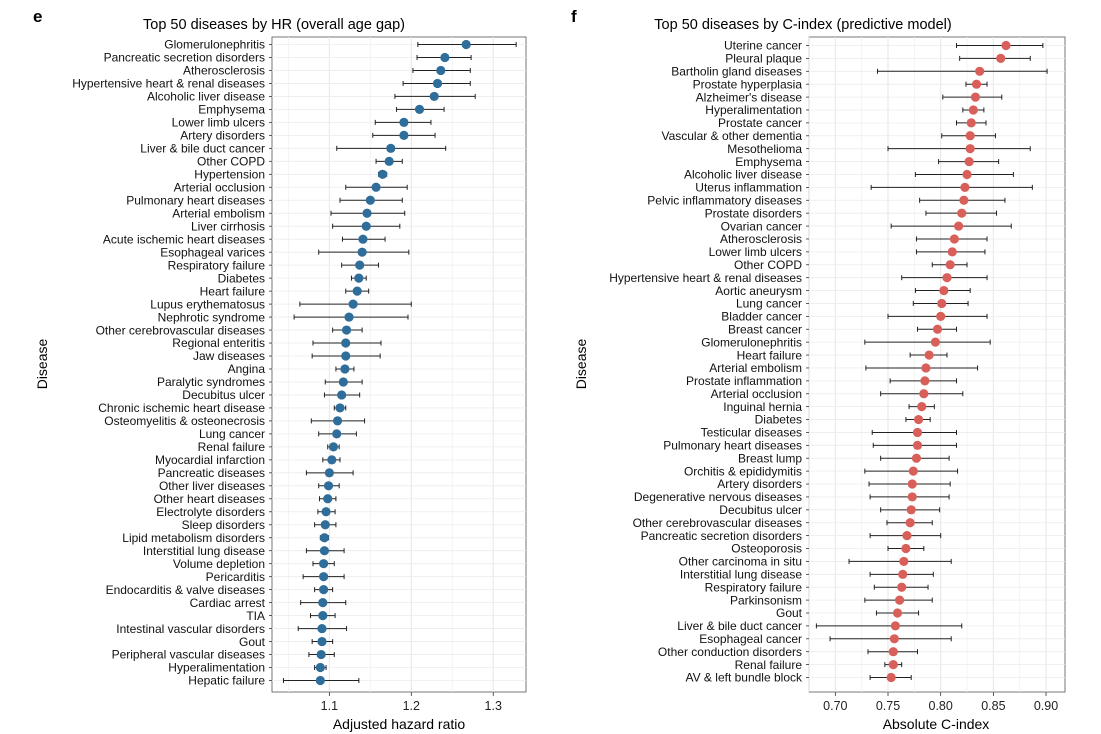 The width and height of the screenshot is (1101, 734). Describe the element at coordinates (247, 369) in the screenshot. I see `category-label: Angina` at that location.